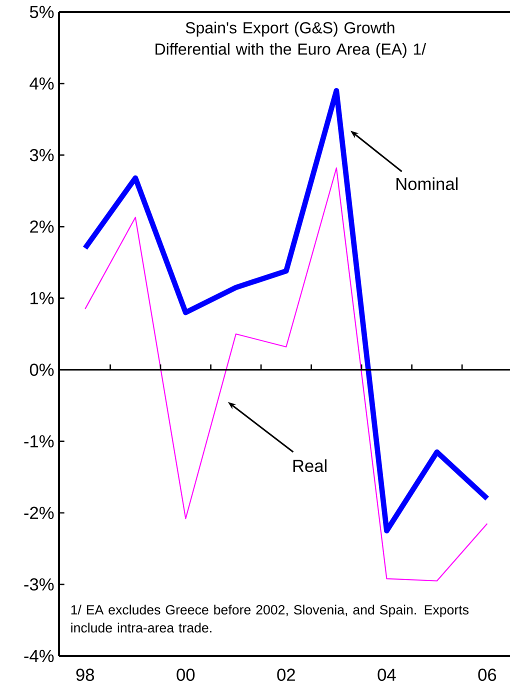 This screenshot has width=510, height=698. Describe the element at coordinates (487, 674) in the screenshot. I see `x-tick-label: 06` at that location.